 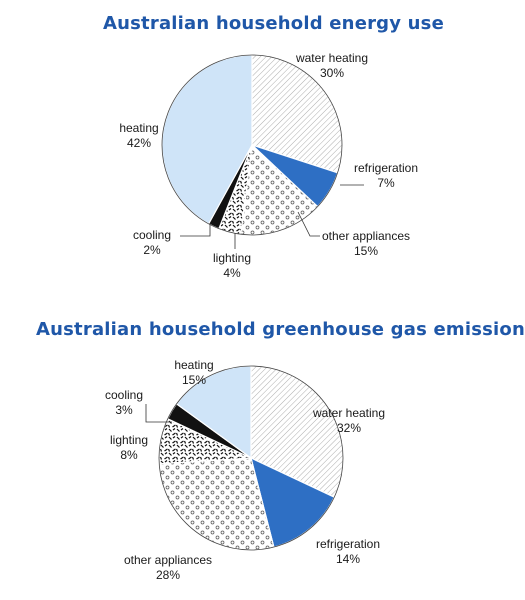 I want to click on slice-value-heating: 42%, so click(x=139, y=143).